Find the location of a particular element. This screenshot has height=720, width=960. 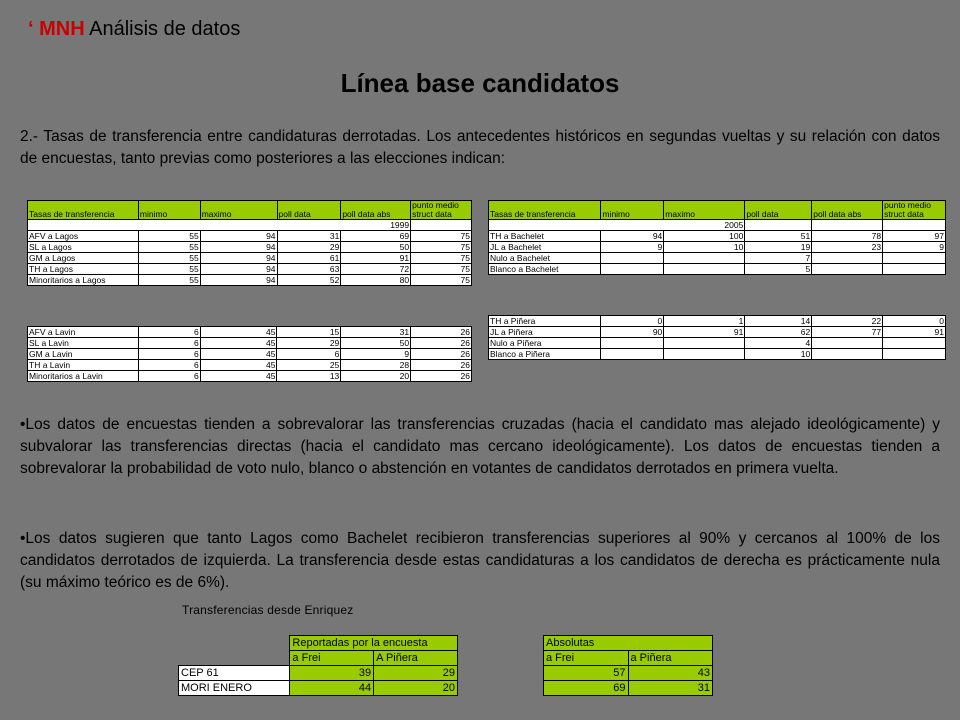

value-cell: 22 is located at coordinates (847, 321).